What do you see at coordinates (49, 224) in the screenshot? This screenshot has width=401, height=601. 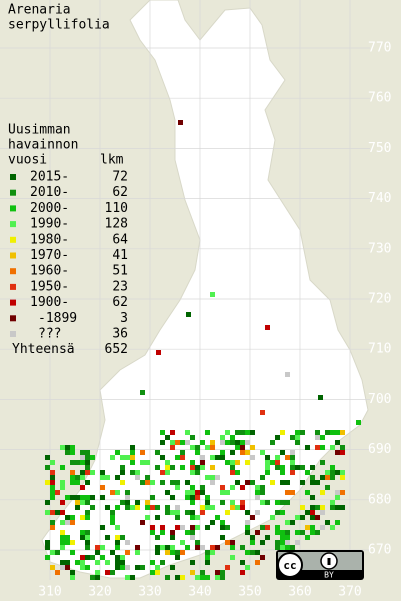 I see `legend-label: 1990-` at bounding box center [49, 224].